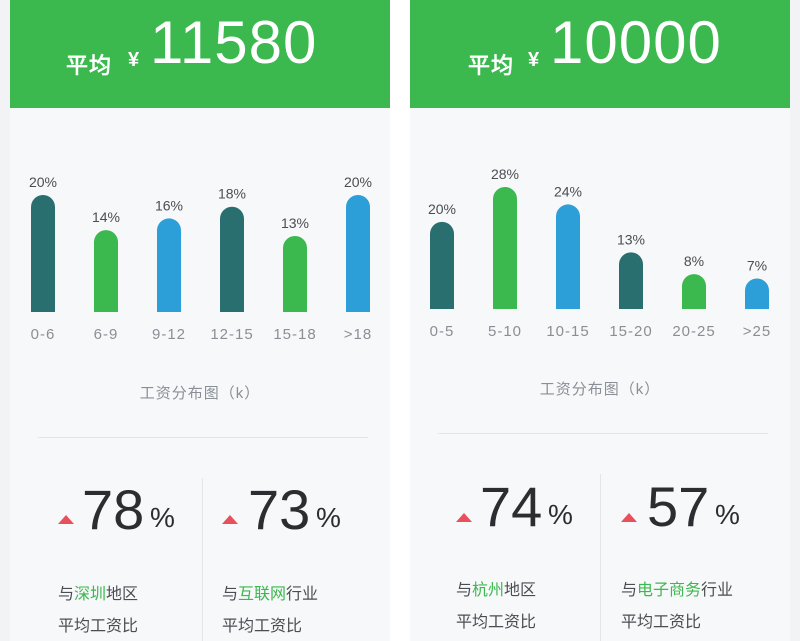 The width and height of the screenshot is (800, 641). Describe the element at coordinates (169, 334) in the screenshot. I see `x-tick-label: 9-12` at that location.